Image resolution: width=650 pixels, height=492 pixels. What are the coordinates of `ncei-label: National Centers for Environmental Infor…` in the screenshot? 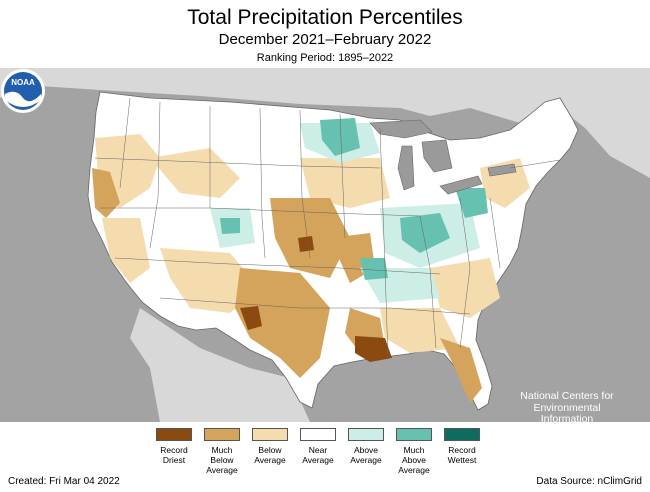 It's located at (567, 406).